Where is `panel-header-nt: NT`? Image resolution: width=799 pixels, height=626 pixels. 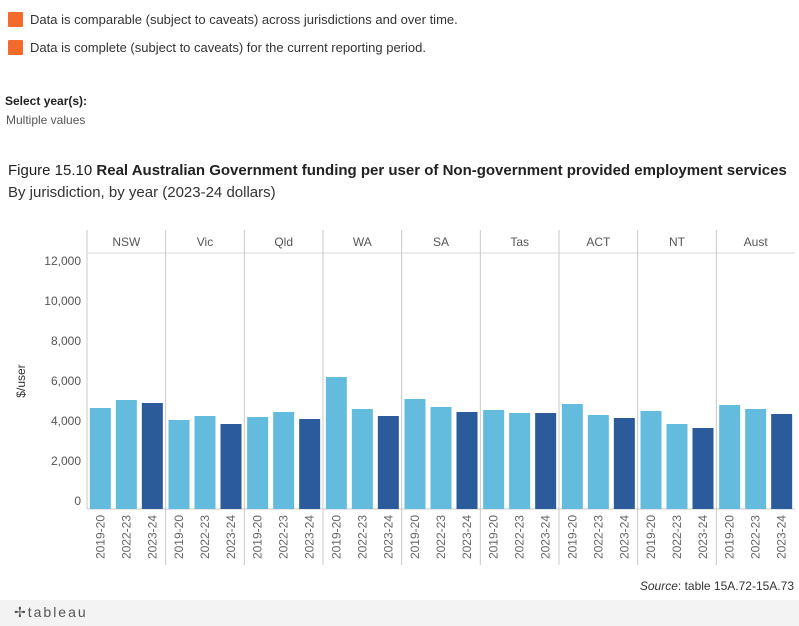 panel-header-nt: NT is located at coordinates (677, 242).